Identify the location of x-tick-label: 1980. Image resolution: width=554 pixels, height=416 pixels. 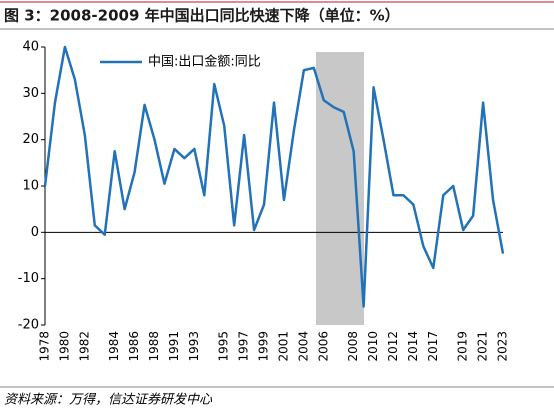
(64, 346).